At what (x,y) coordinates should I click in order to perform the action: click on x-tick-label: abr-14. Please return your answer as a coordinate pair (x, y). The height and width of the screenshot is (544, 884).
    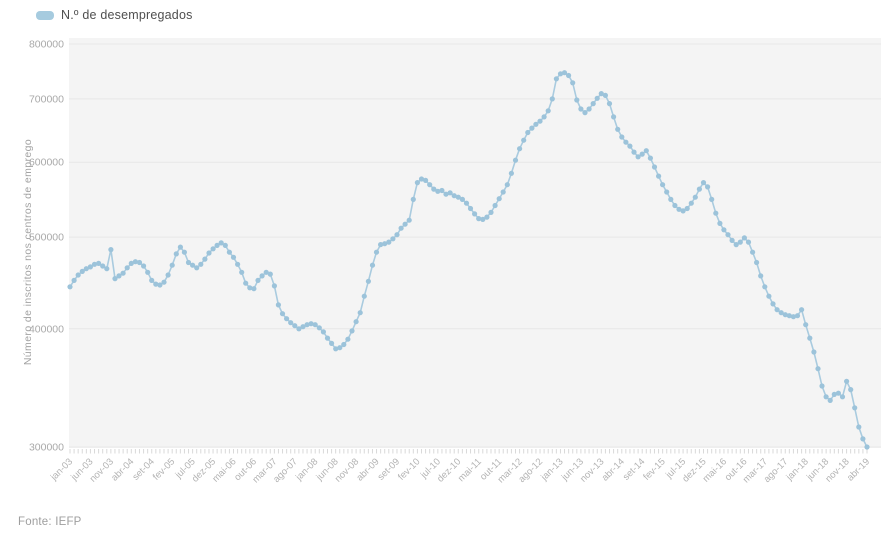
    Looking at the image, I should click on (613, 469).